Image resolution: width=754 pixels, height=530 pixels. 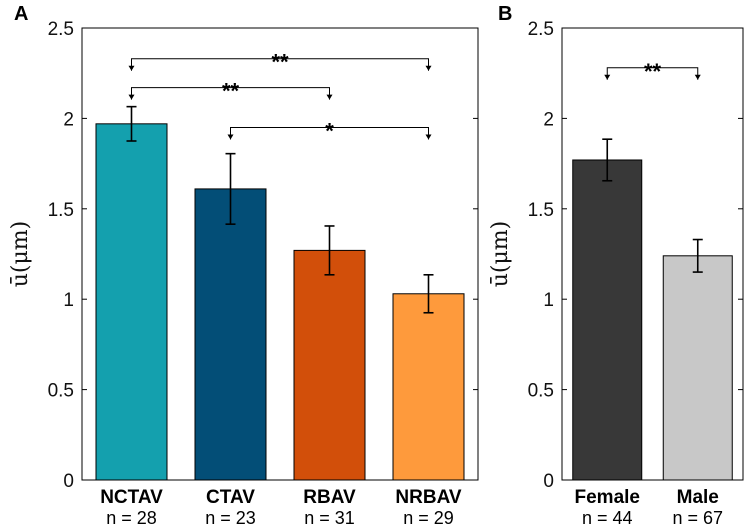 I want to click on bar-rbav, so click(x=329, y=365).